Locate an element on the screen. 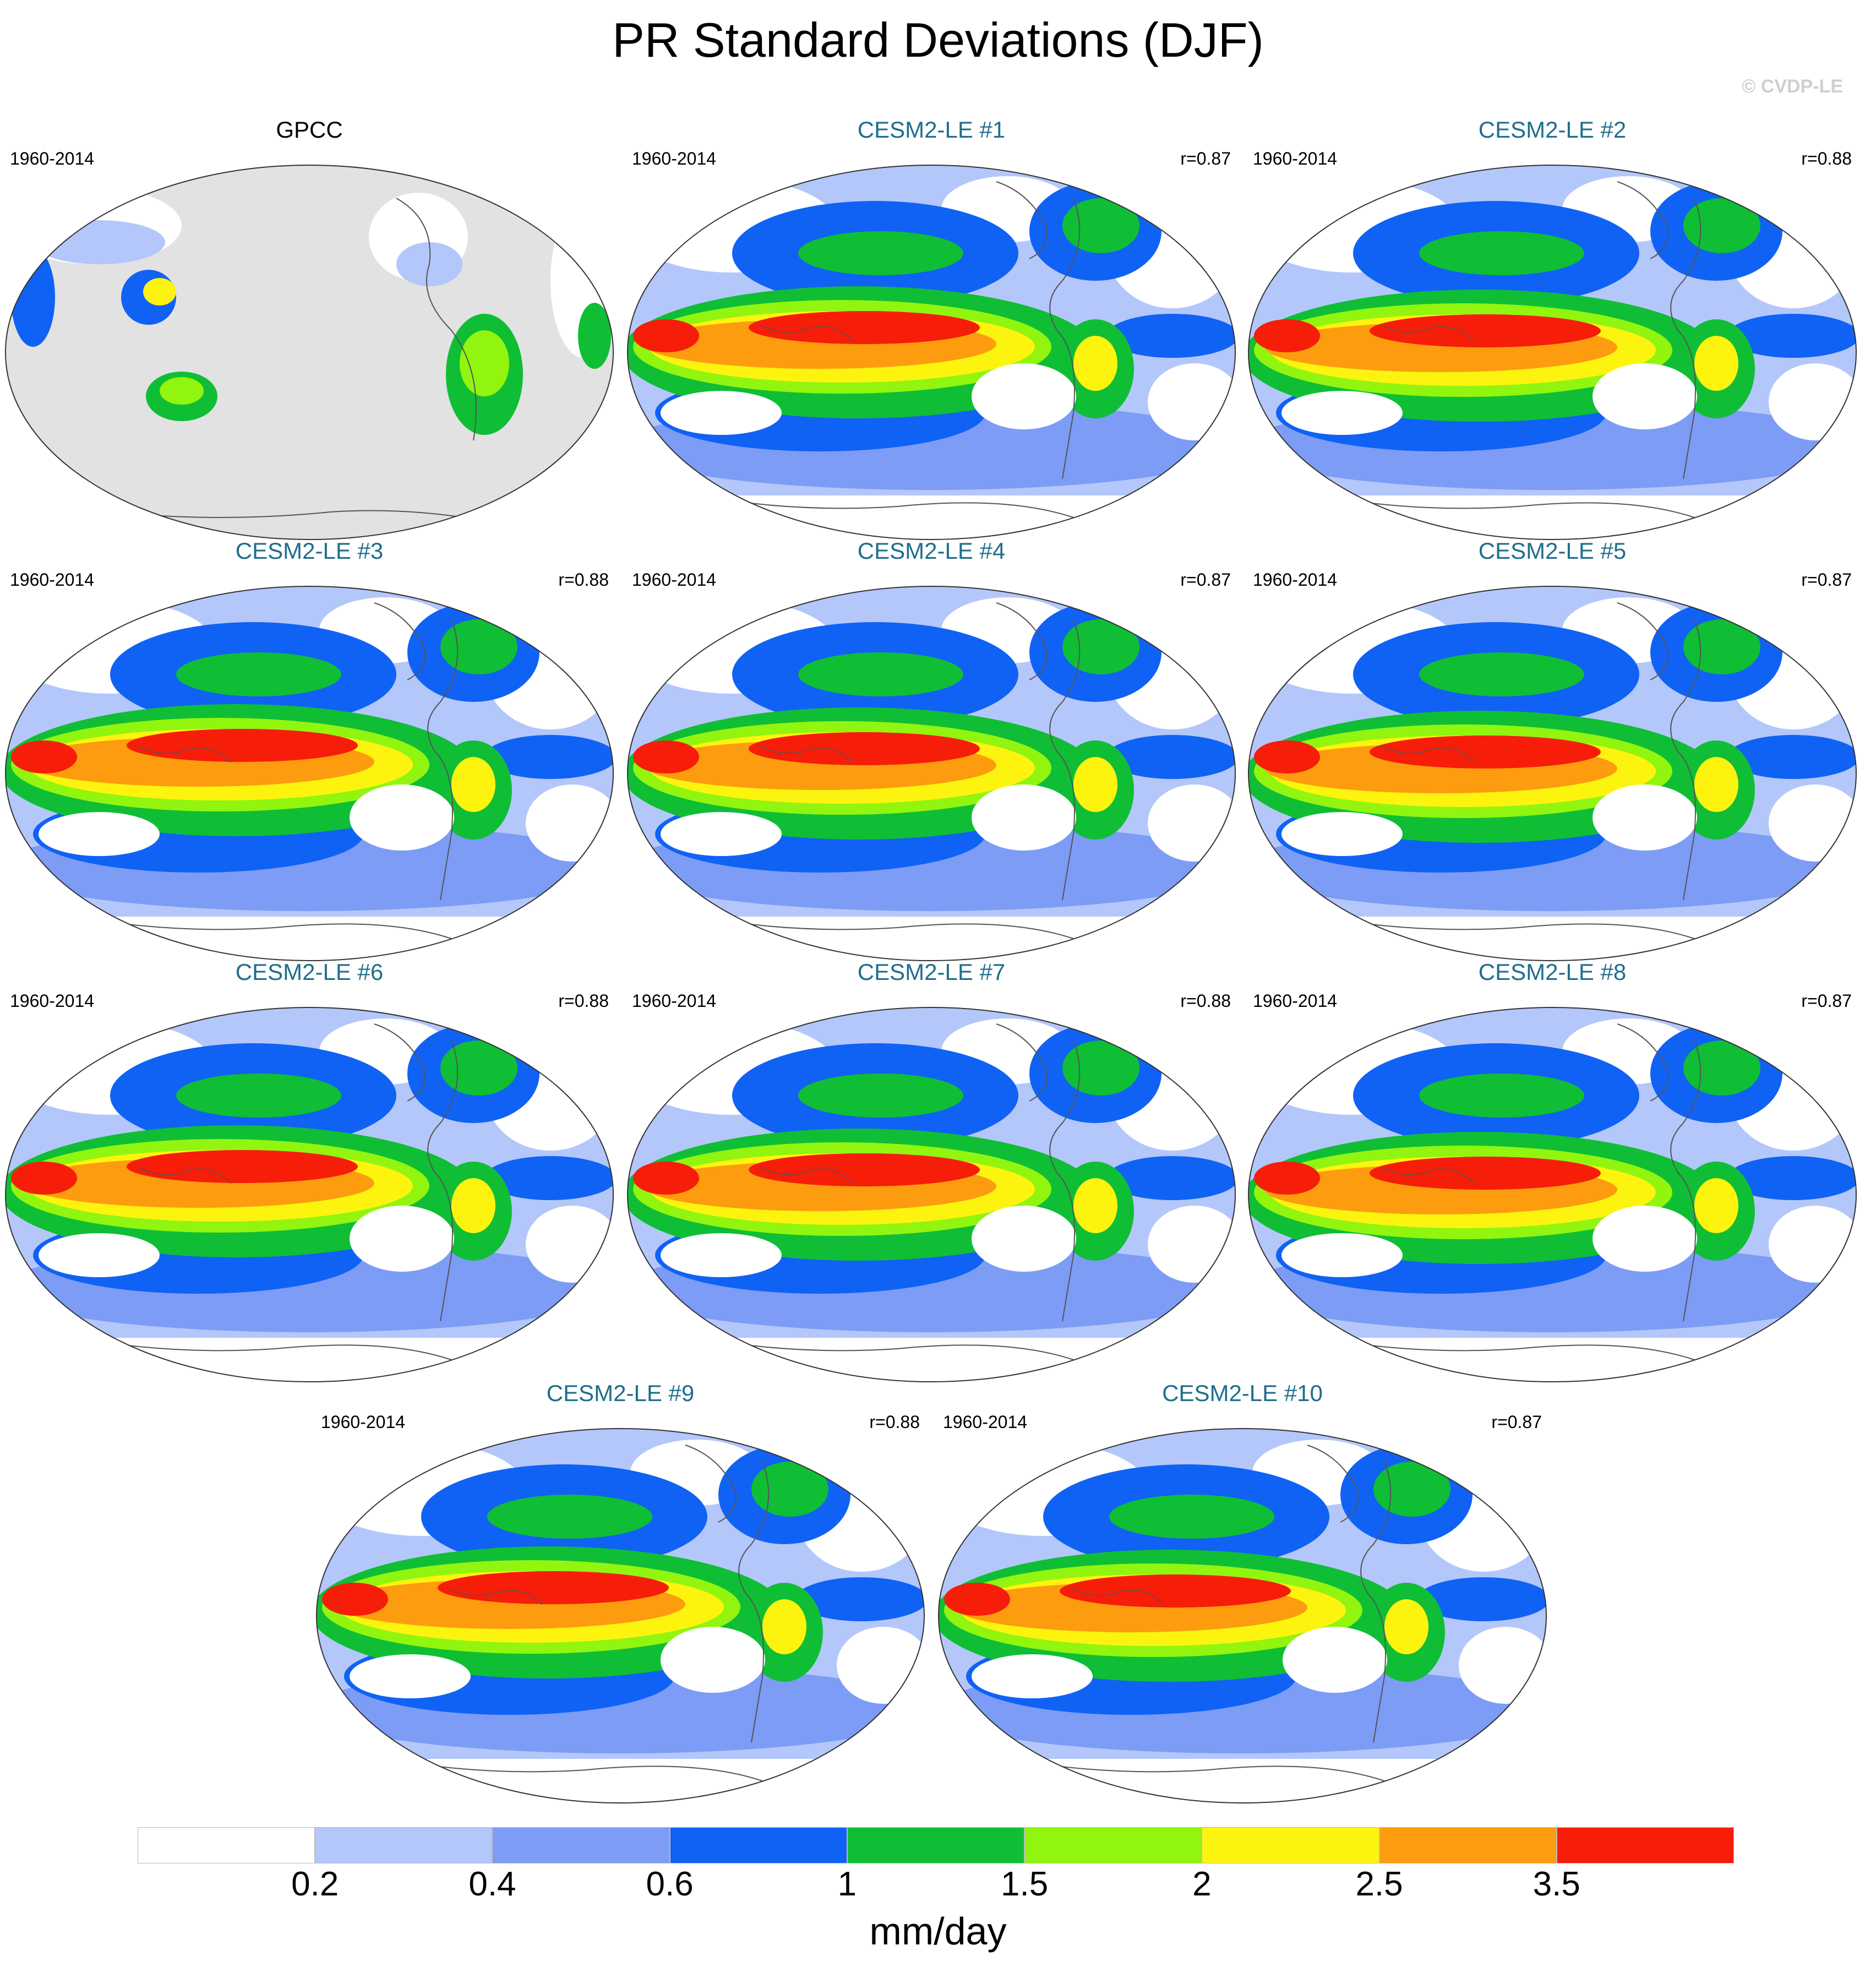  colorbar-tick-label: 0.4 is located at coordinates (492, 1884).